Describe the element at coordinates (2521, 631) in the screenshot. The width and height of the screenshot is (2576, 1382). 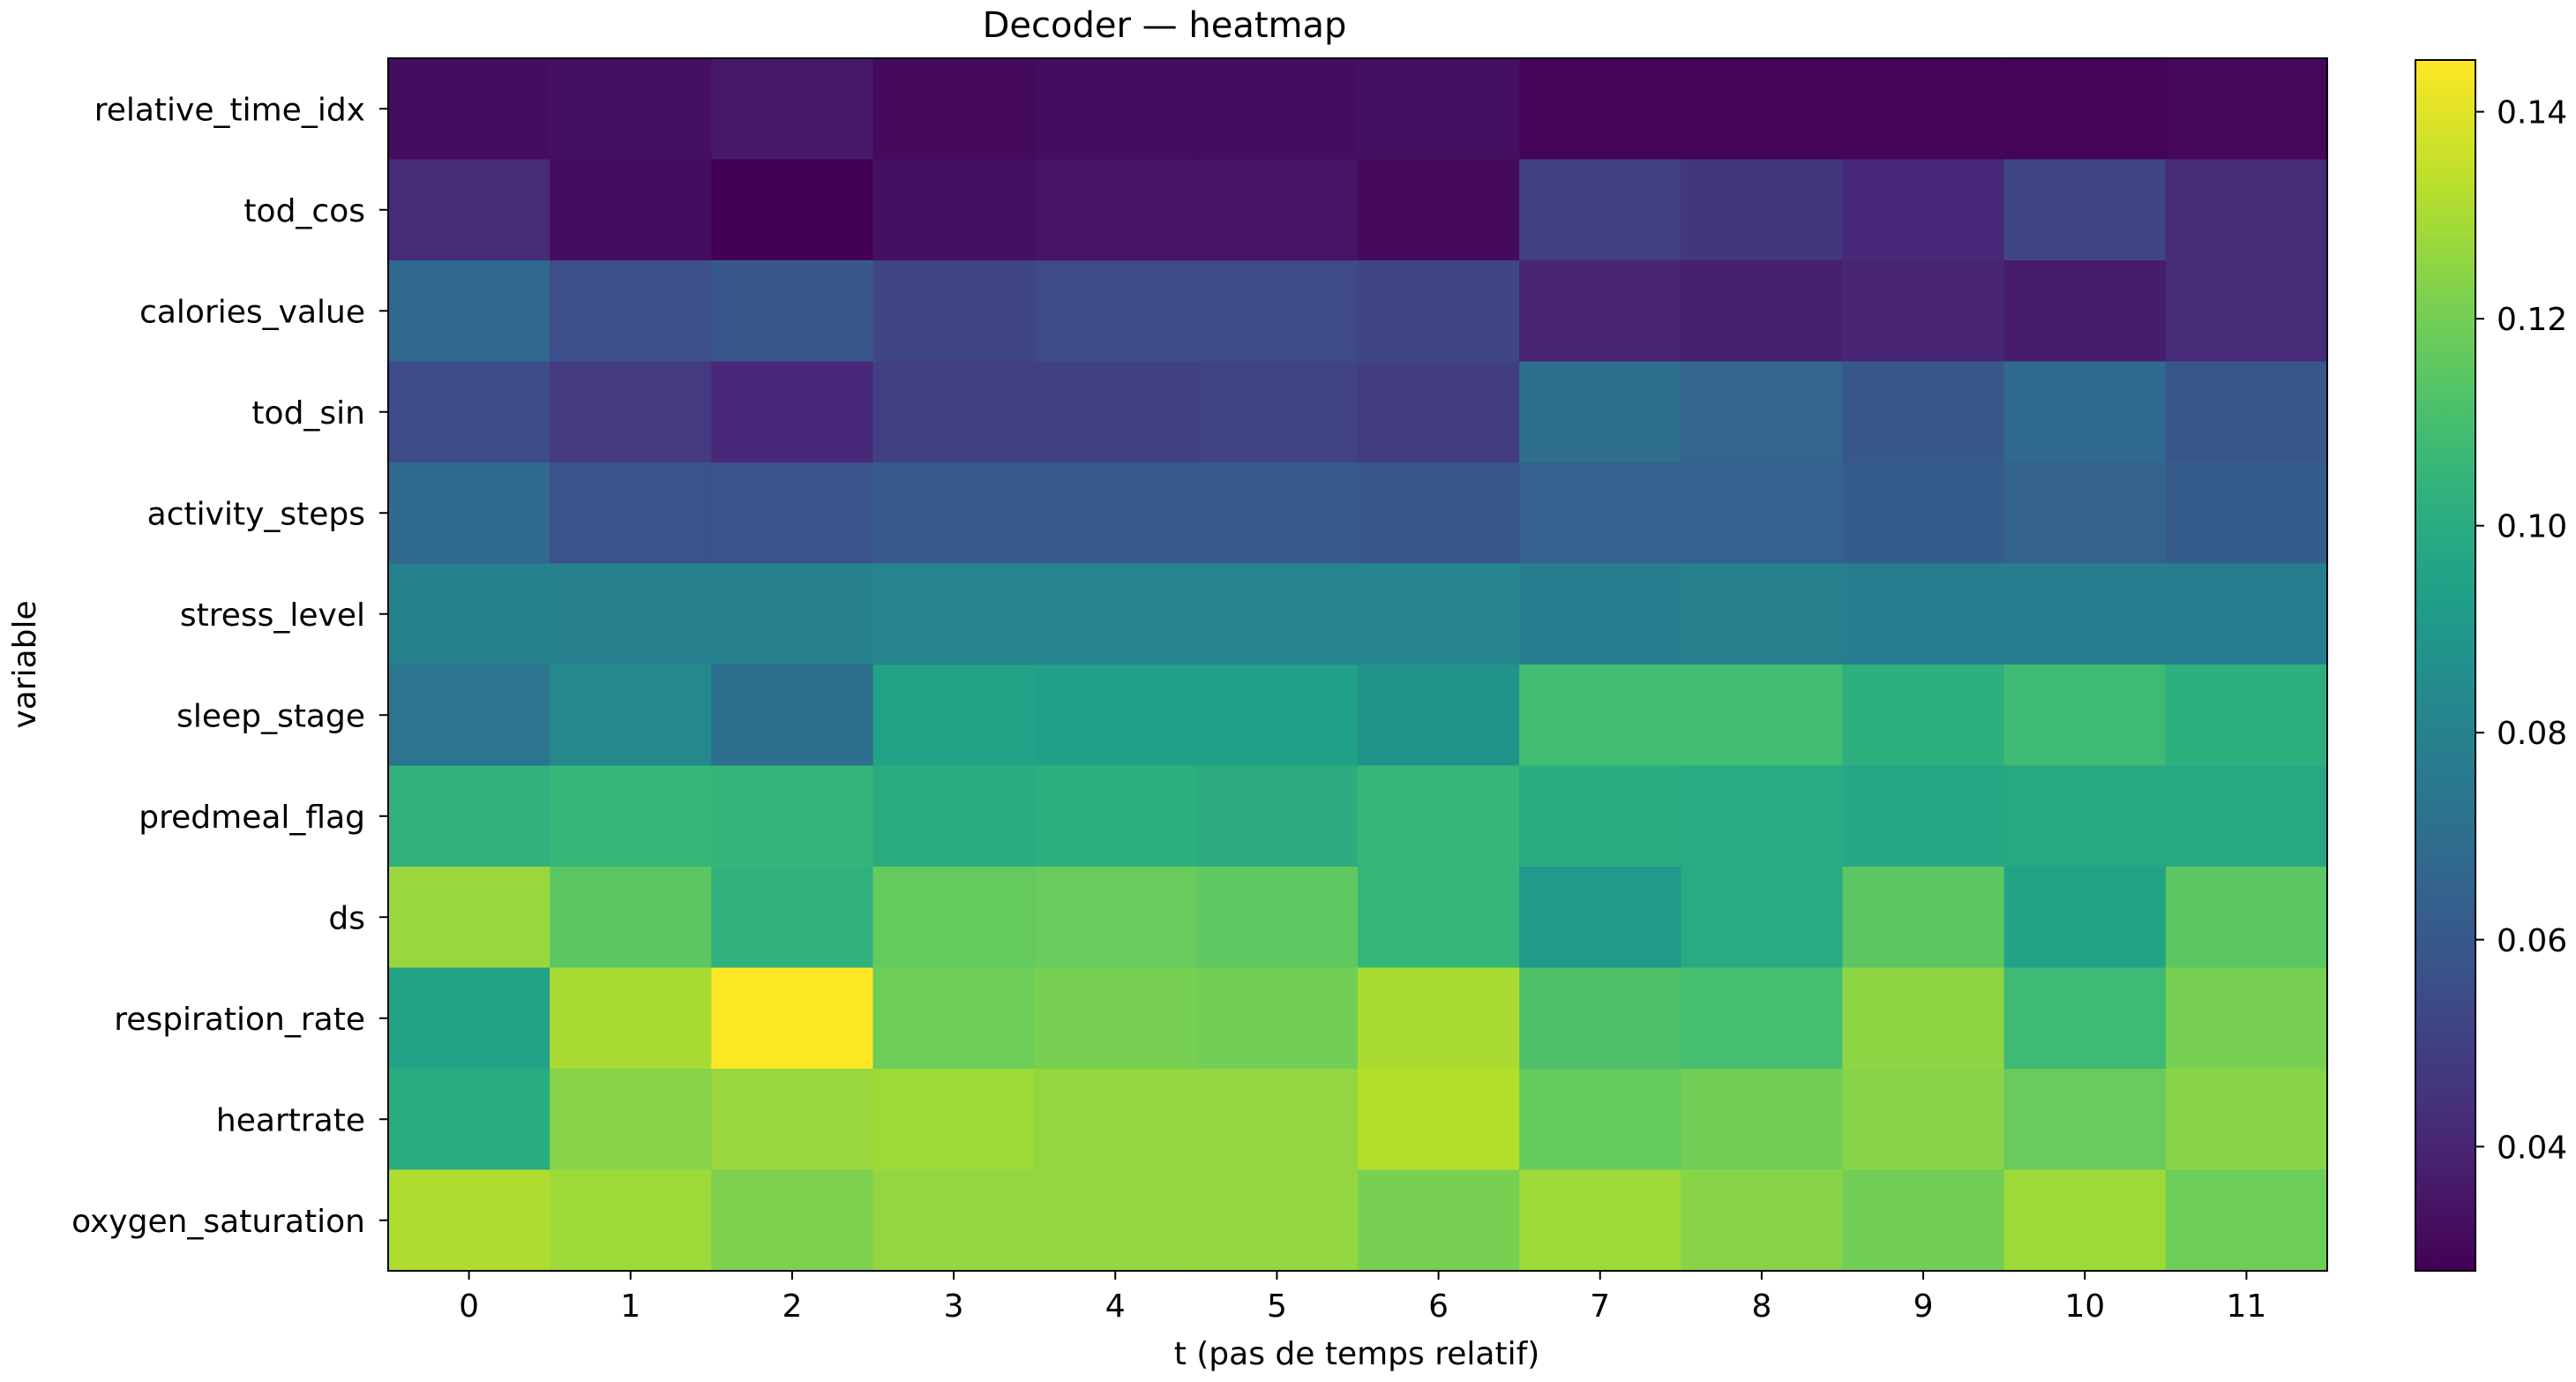
I see `colorbar-ticks: 0.04 0.06 0.08 0.10 0.12 0.14` at that location.